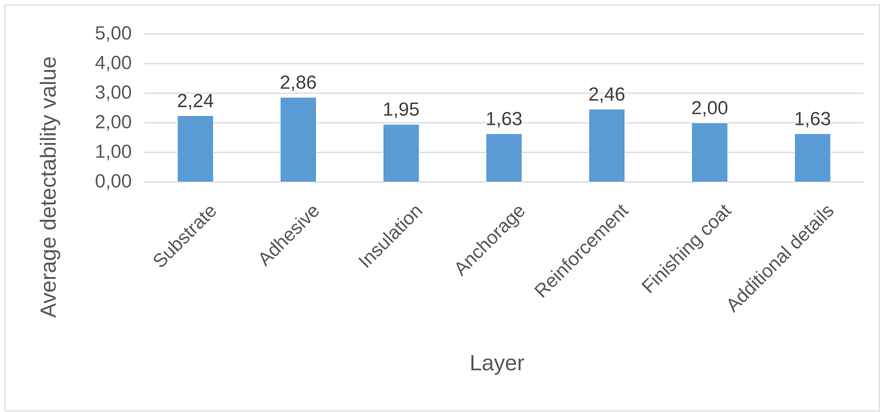 The image size is (884, 412). I want to click on x-axis-title: Layer, so click(497, 365).